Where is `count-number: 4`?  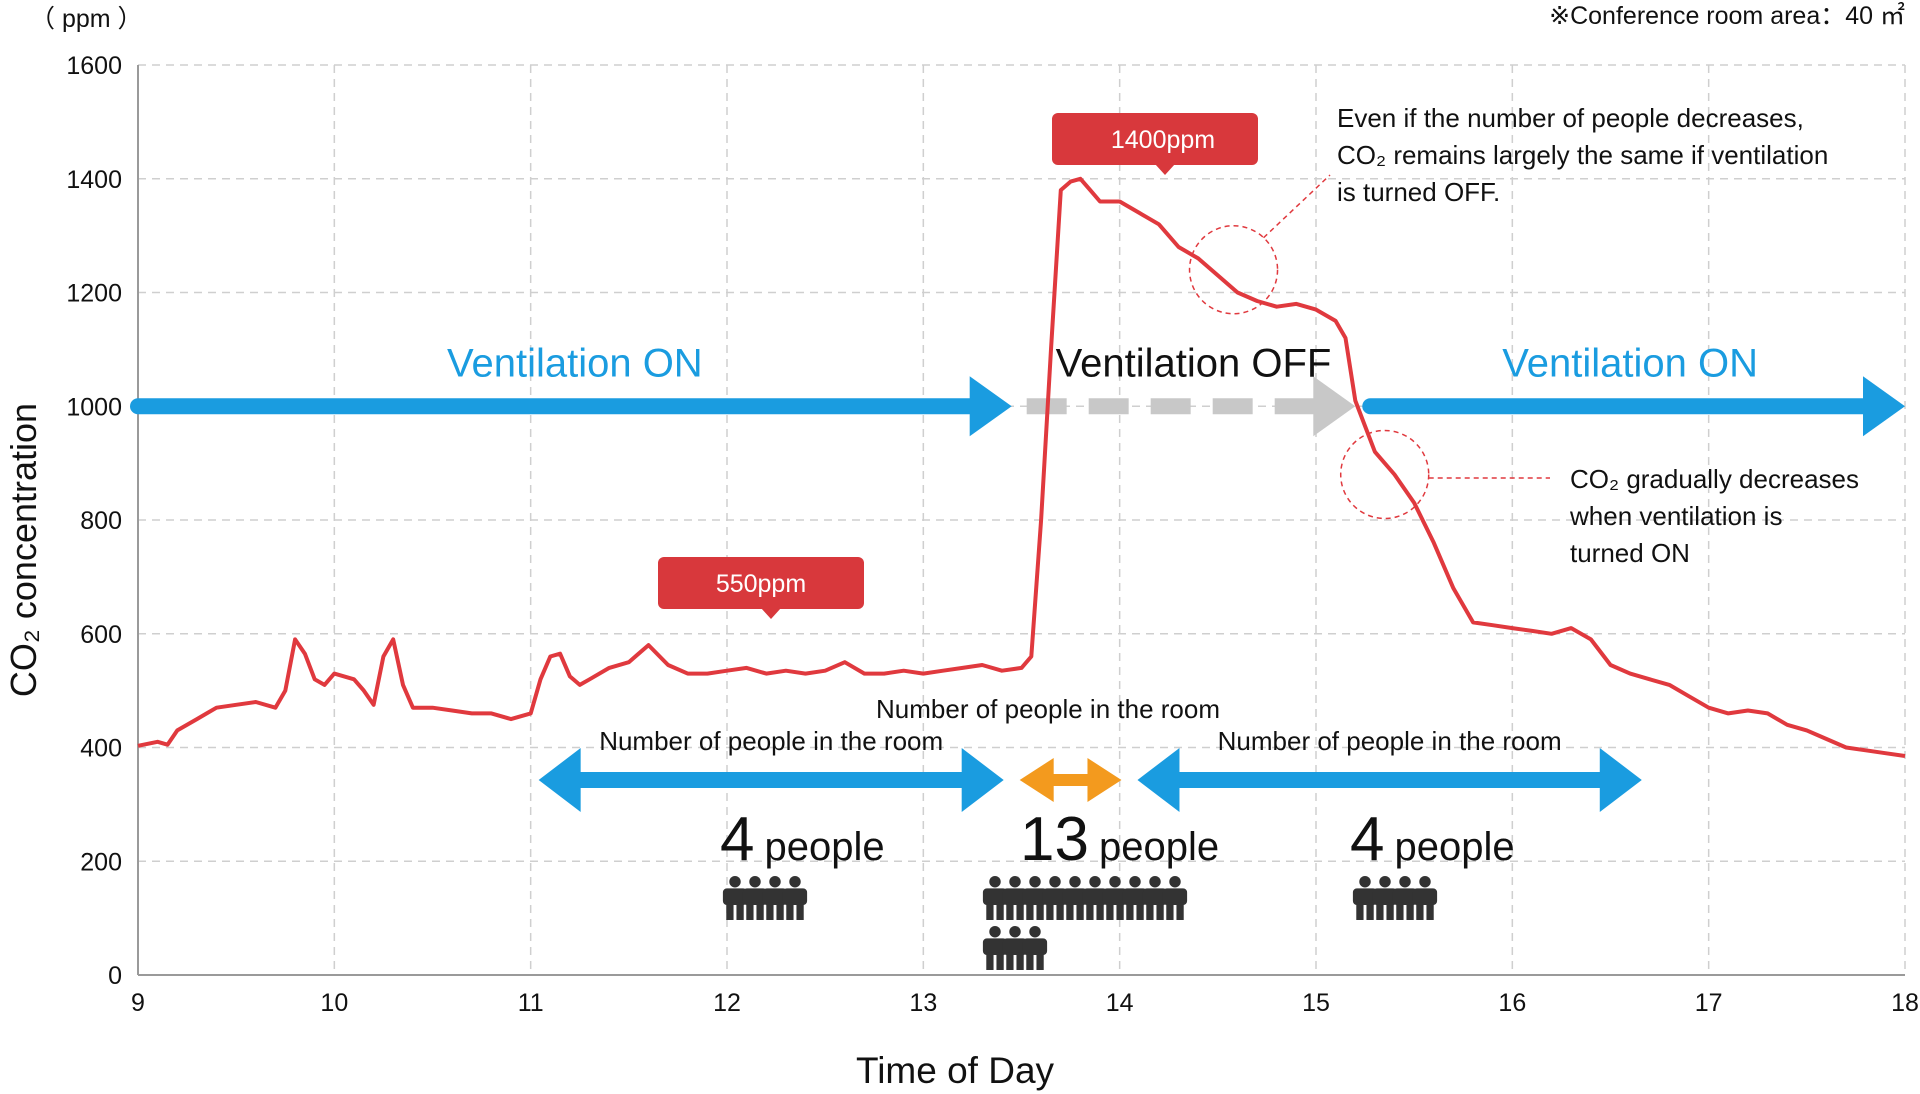
count-number: 4 is located at coordinates (737, 839).